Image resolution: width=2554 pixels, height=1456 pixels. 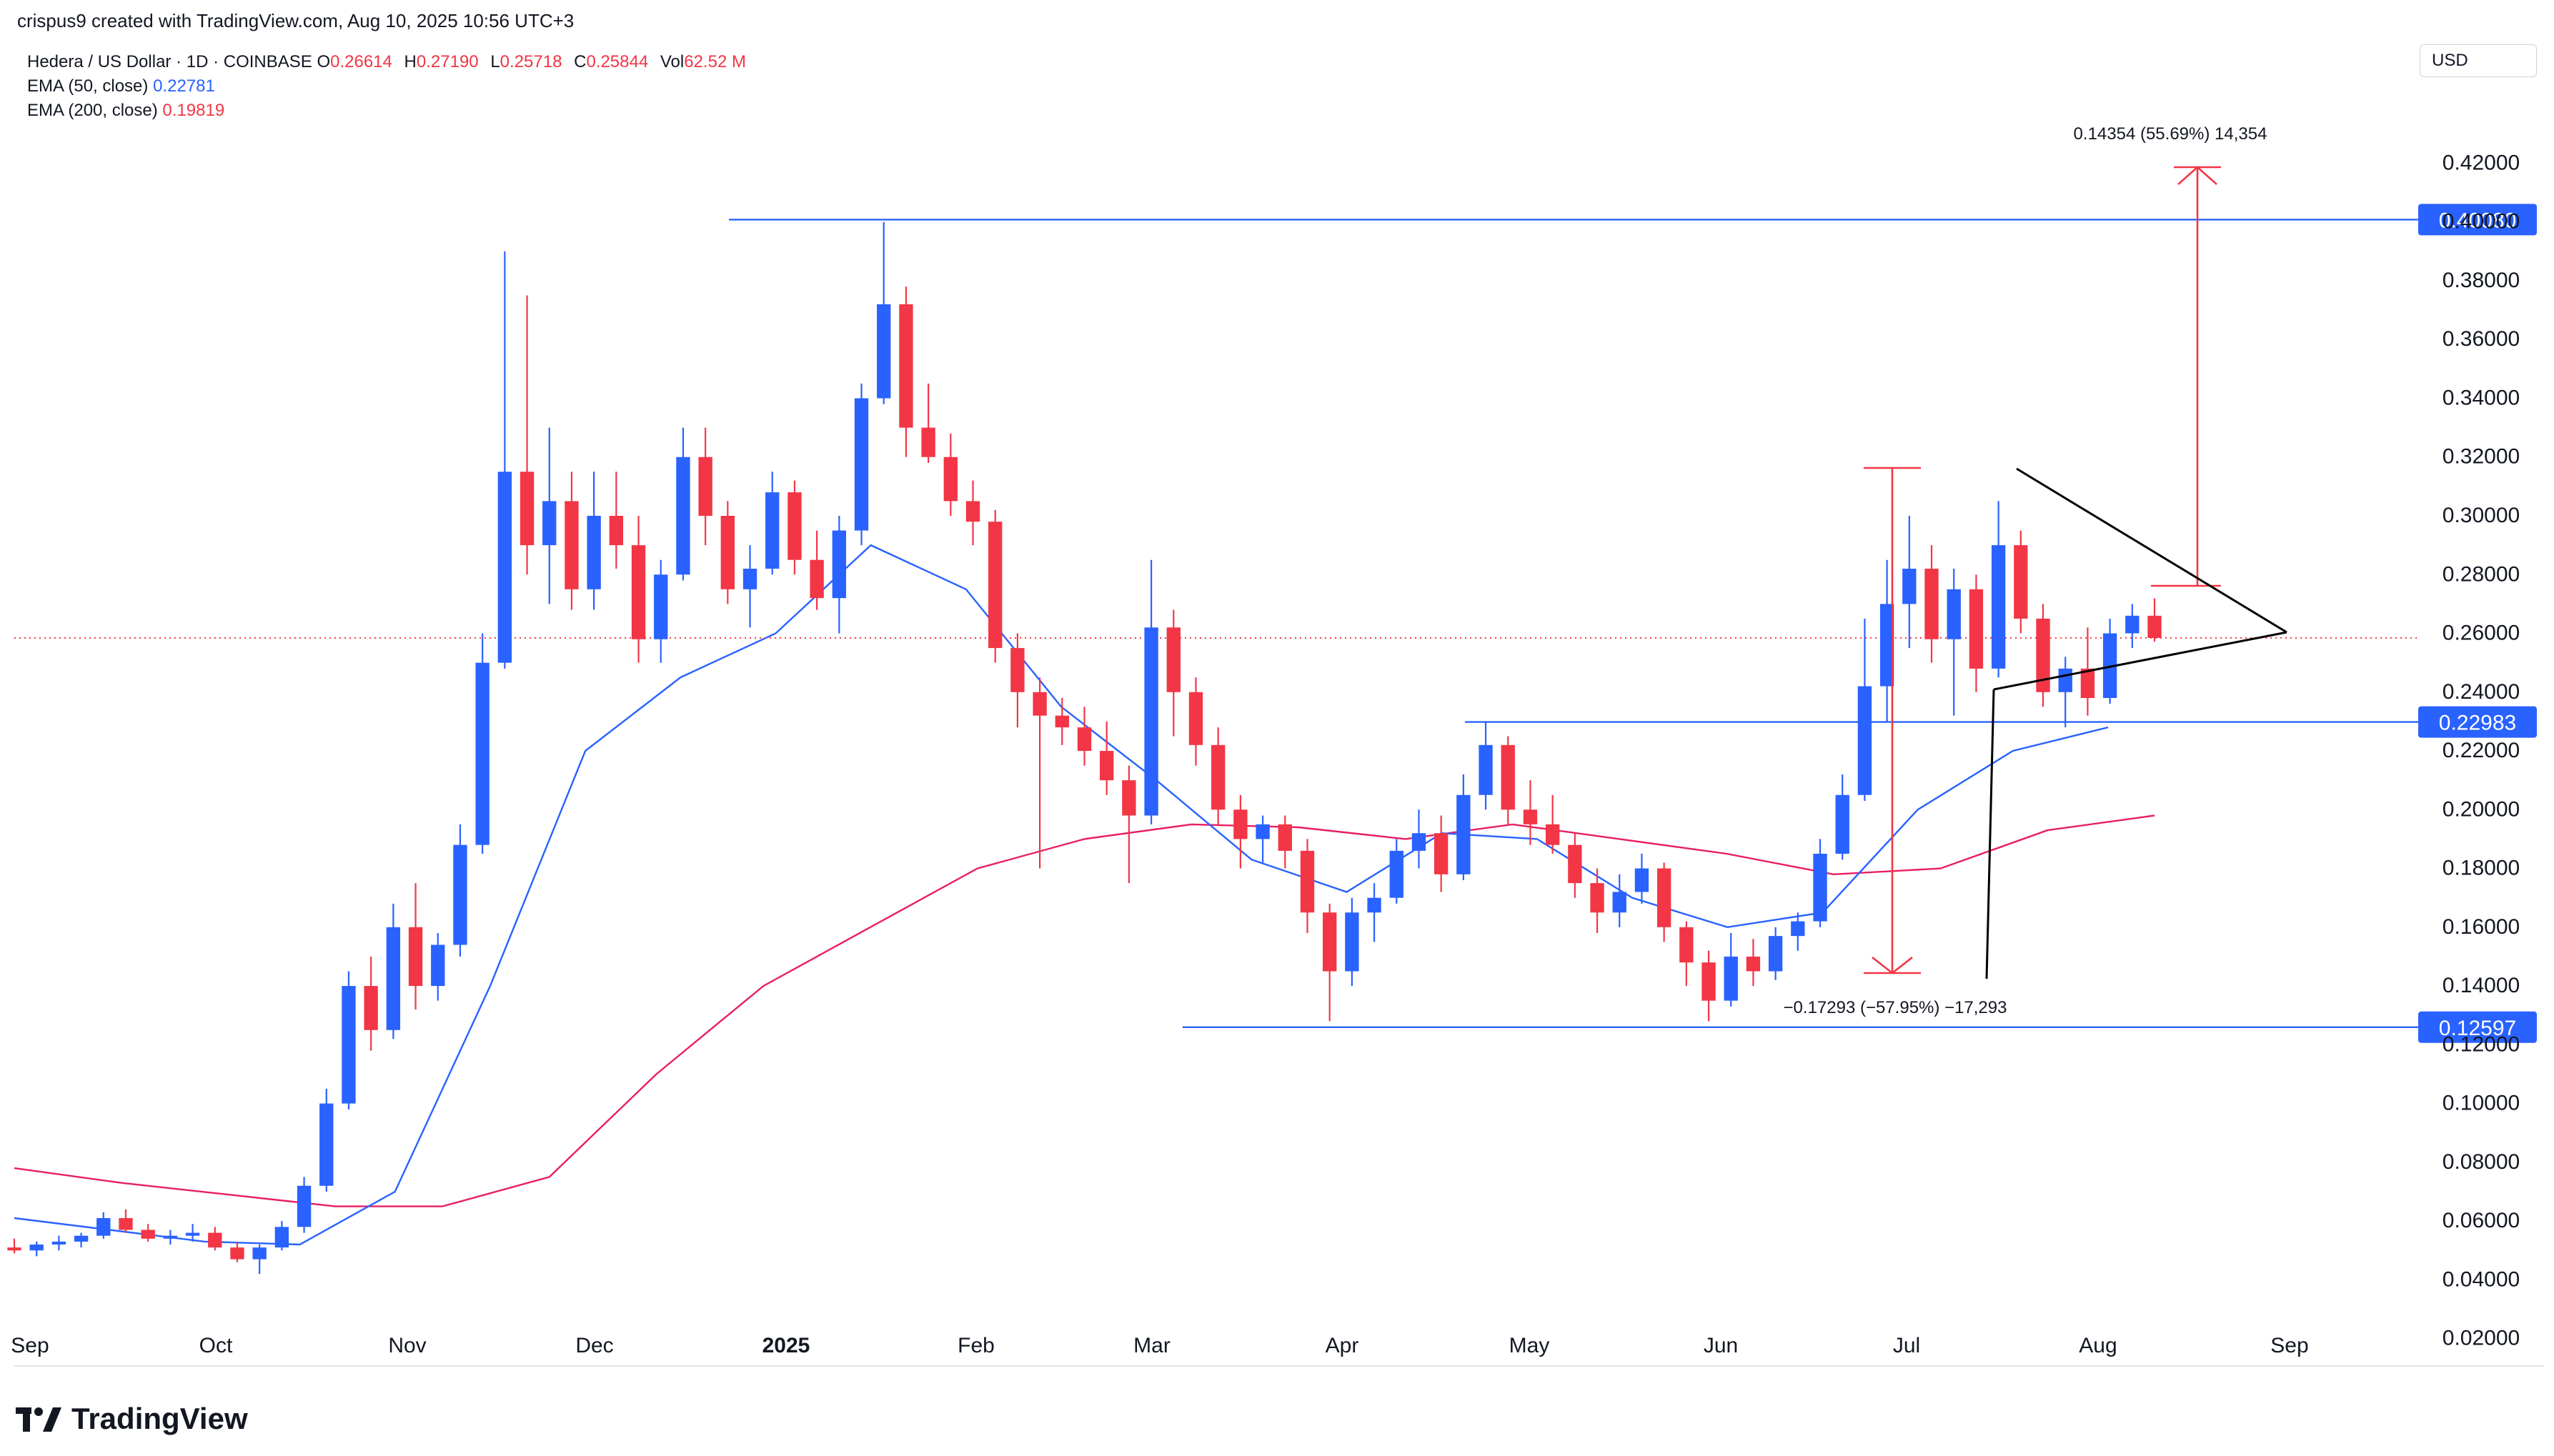 What do you see at coordinates (2481, 692) in the screenshot?
I see `y-tick-label: 0.24000` at bounding box center [2481, 692].